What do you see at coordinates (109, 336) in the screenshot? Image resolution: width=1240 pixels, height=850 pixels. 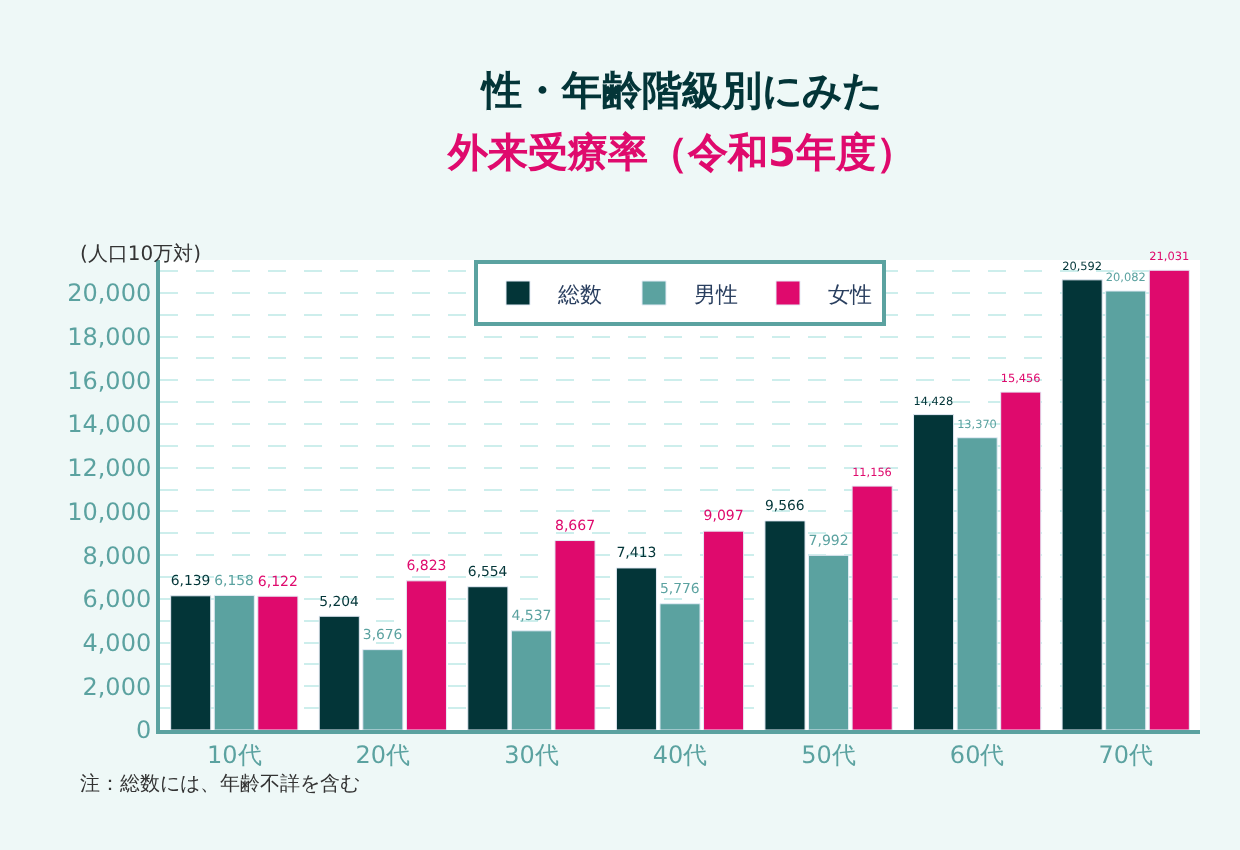 I see `y-tick-label: 18,000` at bounding box center [109, 336].